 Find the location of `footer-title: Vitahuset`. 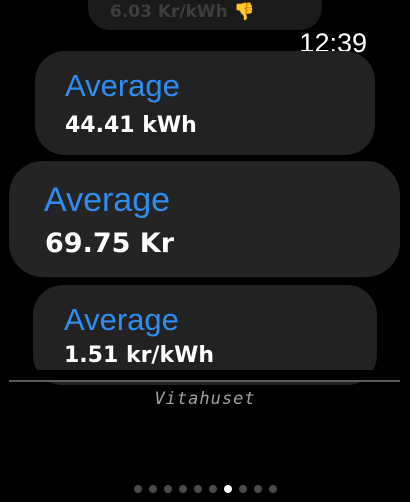

footer-title: Vitahuset is located at coordinates (205, 399).